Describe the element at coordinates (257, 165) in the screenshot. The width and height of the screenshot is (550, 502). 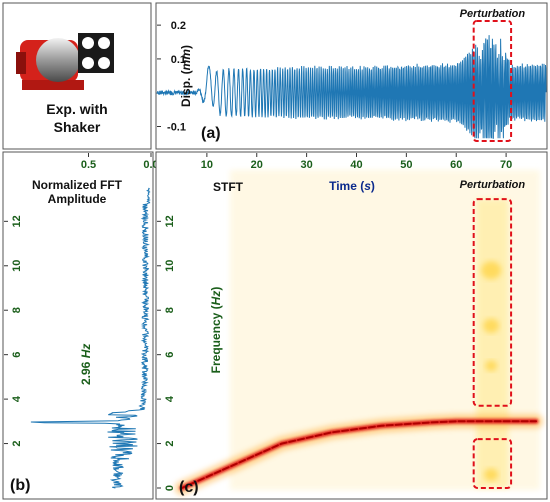
I see `panel-c-xtick-label-1: 20` at that location.